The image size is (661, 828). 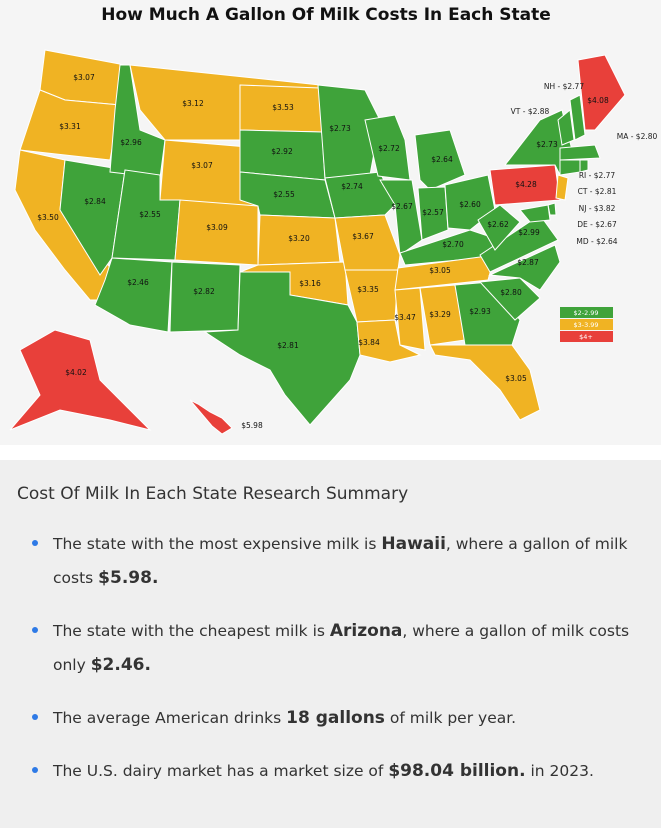 What do you see at coordinates (120, 665) in the screenshot?
I see `bold-text: $2.46.` at bounding box center [120, 665].